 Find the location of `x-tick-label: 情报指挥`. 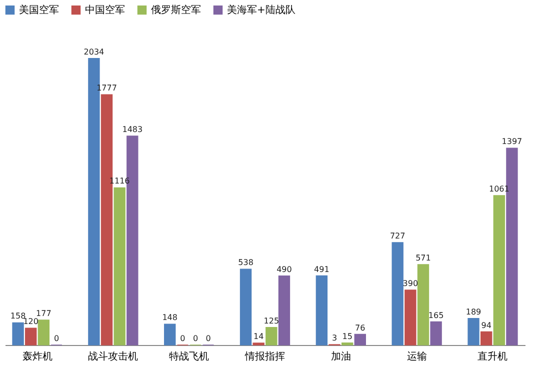

x-tick-label: 情报指挥 is located at coordinates (264, 356).